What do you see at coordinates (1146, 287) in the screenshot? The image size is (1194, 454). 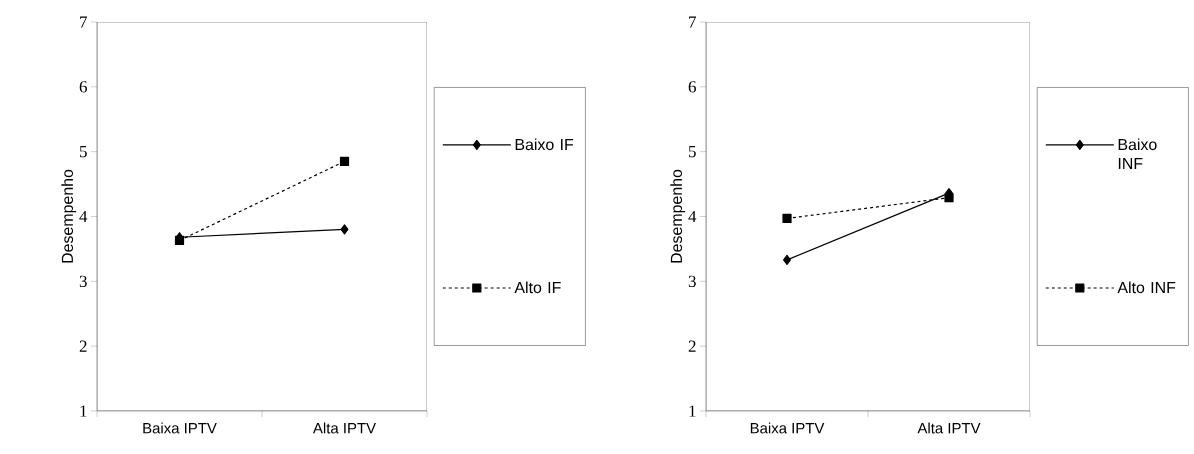 I see `legend-label: Alto INF` at bounding box center [1146, 287].